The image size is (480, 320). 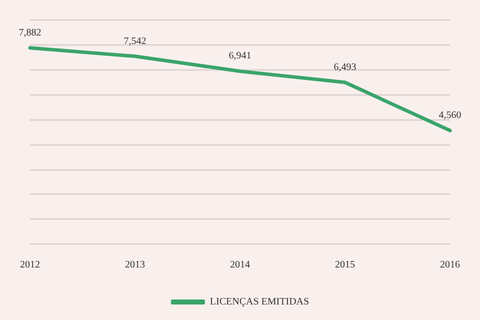 I want to click on x-tick-label: 2012, so click(x=30, y=265).